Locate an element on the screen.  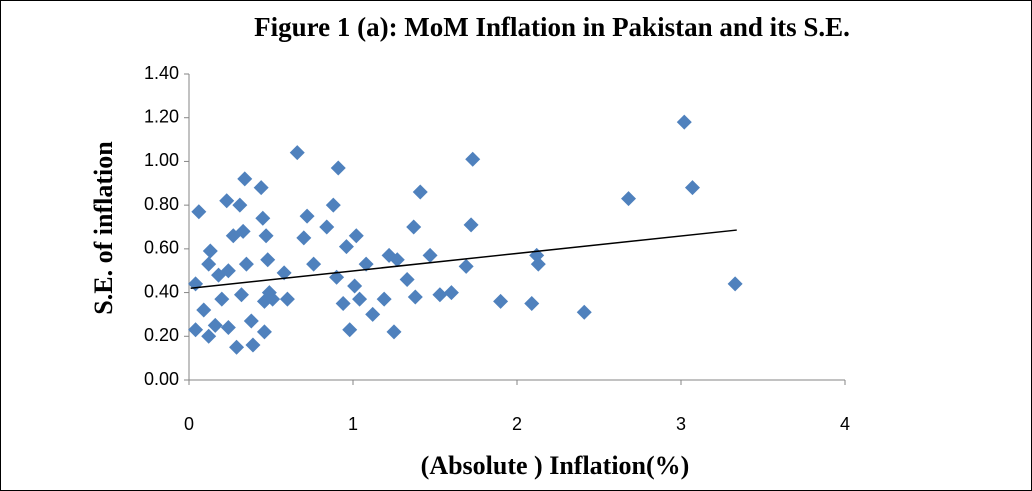
y-tick-label: 0.20 is located at coordinates (161, 335).